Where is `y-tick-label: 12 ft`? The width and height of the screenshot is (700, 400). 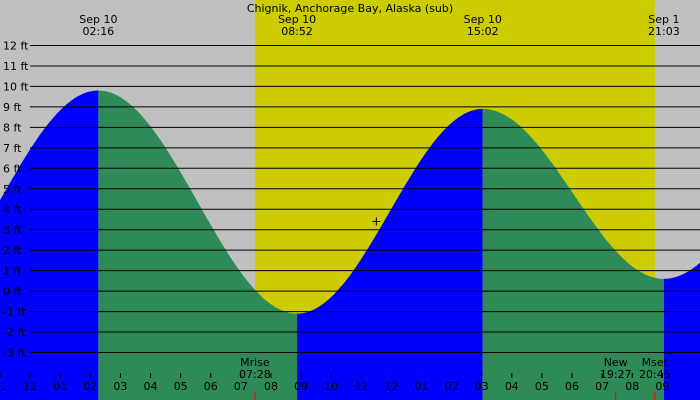 y-tick-label: 12 ft is located at coordinates (16, 45).